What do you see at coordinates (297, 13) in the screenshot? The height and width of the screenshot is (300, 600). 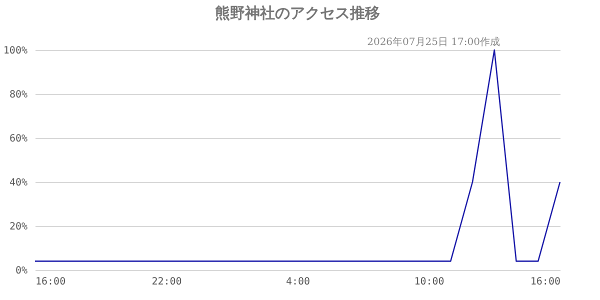 I see `chart-title: 熊野神社のアクセス推移` at bounding box center [297, 13].